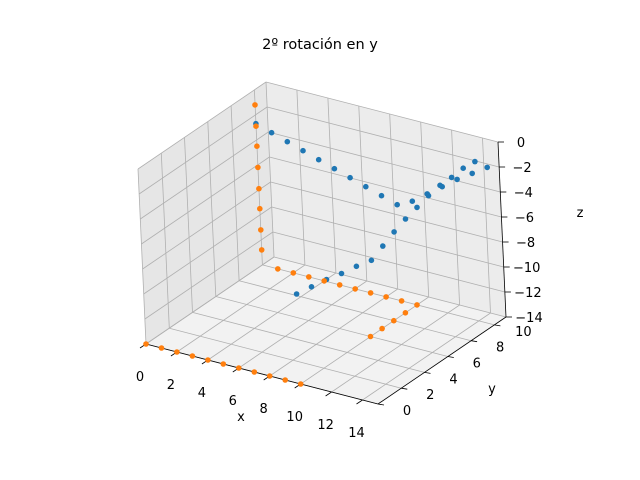 The width and height of the screenshot is (640, 480). I want to click on z-tick-label: −6, so click(524, 218).